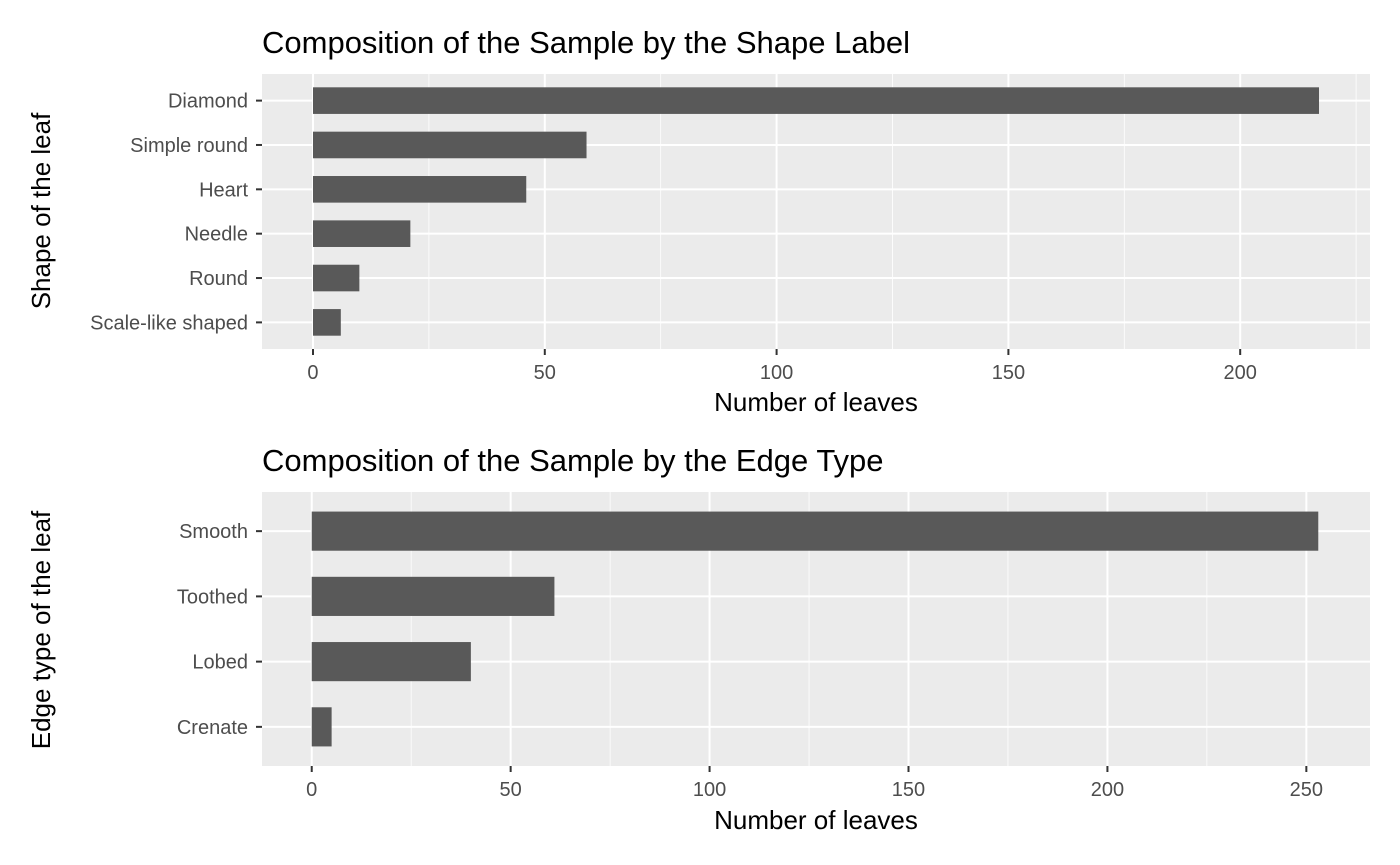 This screenshot has width=1400, height=865. What do you see at coordinates (321, 727) in the screenshot?
I see `bar-crenate` at bounding box center [321, 727].